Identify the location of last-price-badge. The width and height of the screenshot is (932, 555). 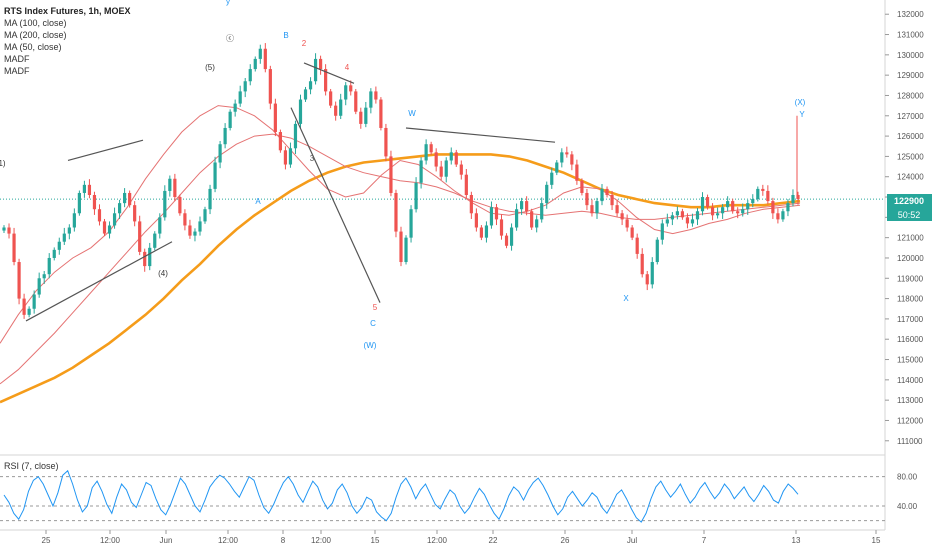
(909, 201).